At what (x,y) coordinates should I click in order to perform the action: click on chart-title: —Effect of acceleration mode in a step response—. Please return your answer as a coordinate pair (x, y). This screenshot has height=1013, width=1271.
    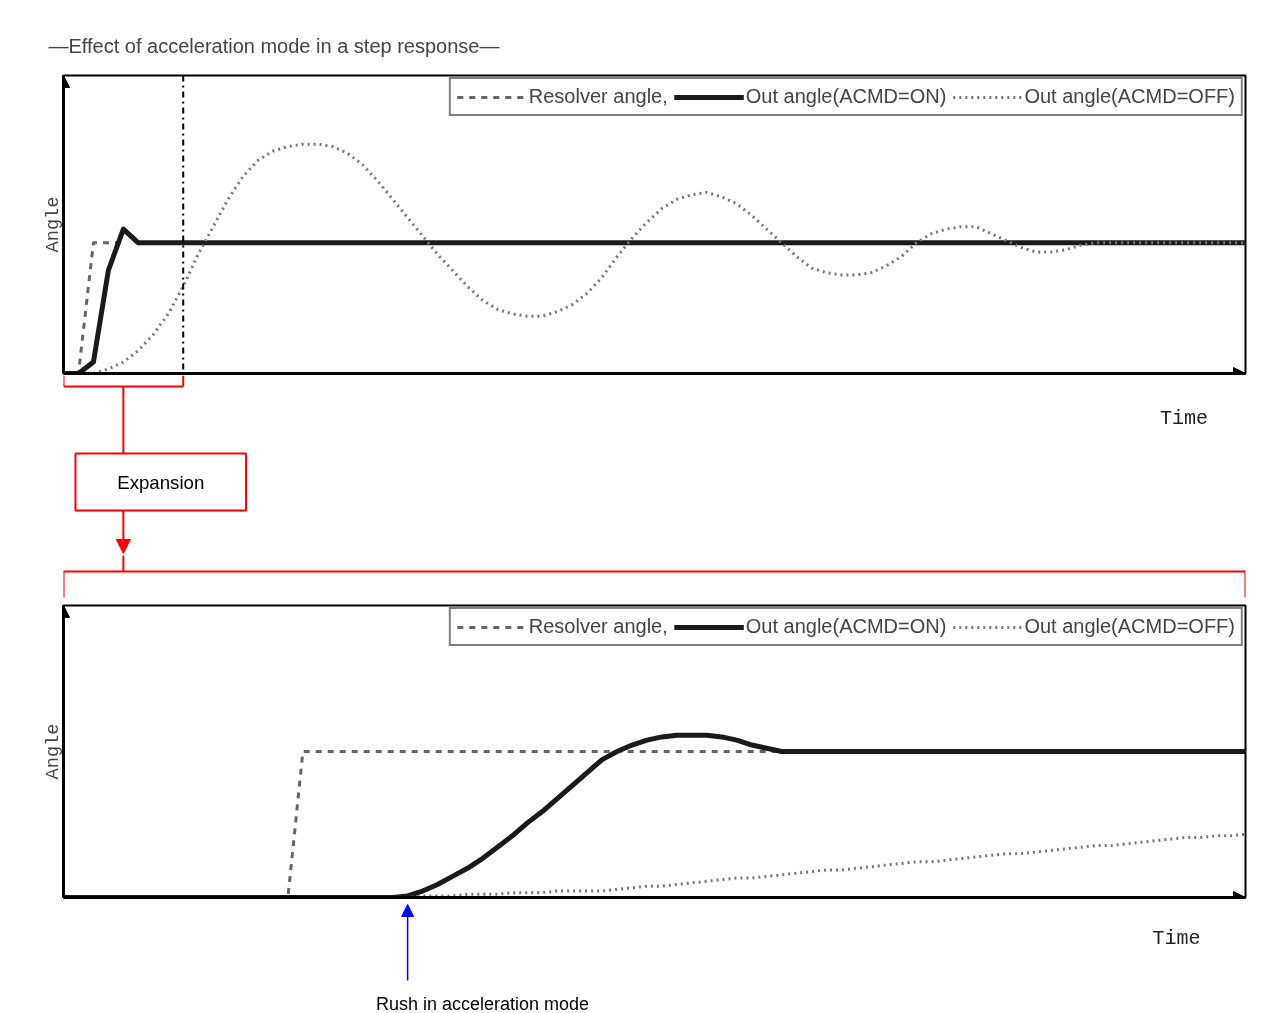
    Looking at the image, I should click on (274, 45).